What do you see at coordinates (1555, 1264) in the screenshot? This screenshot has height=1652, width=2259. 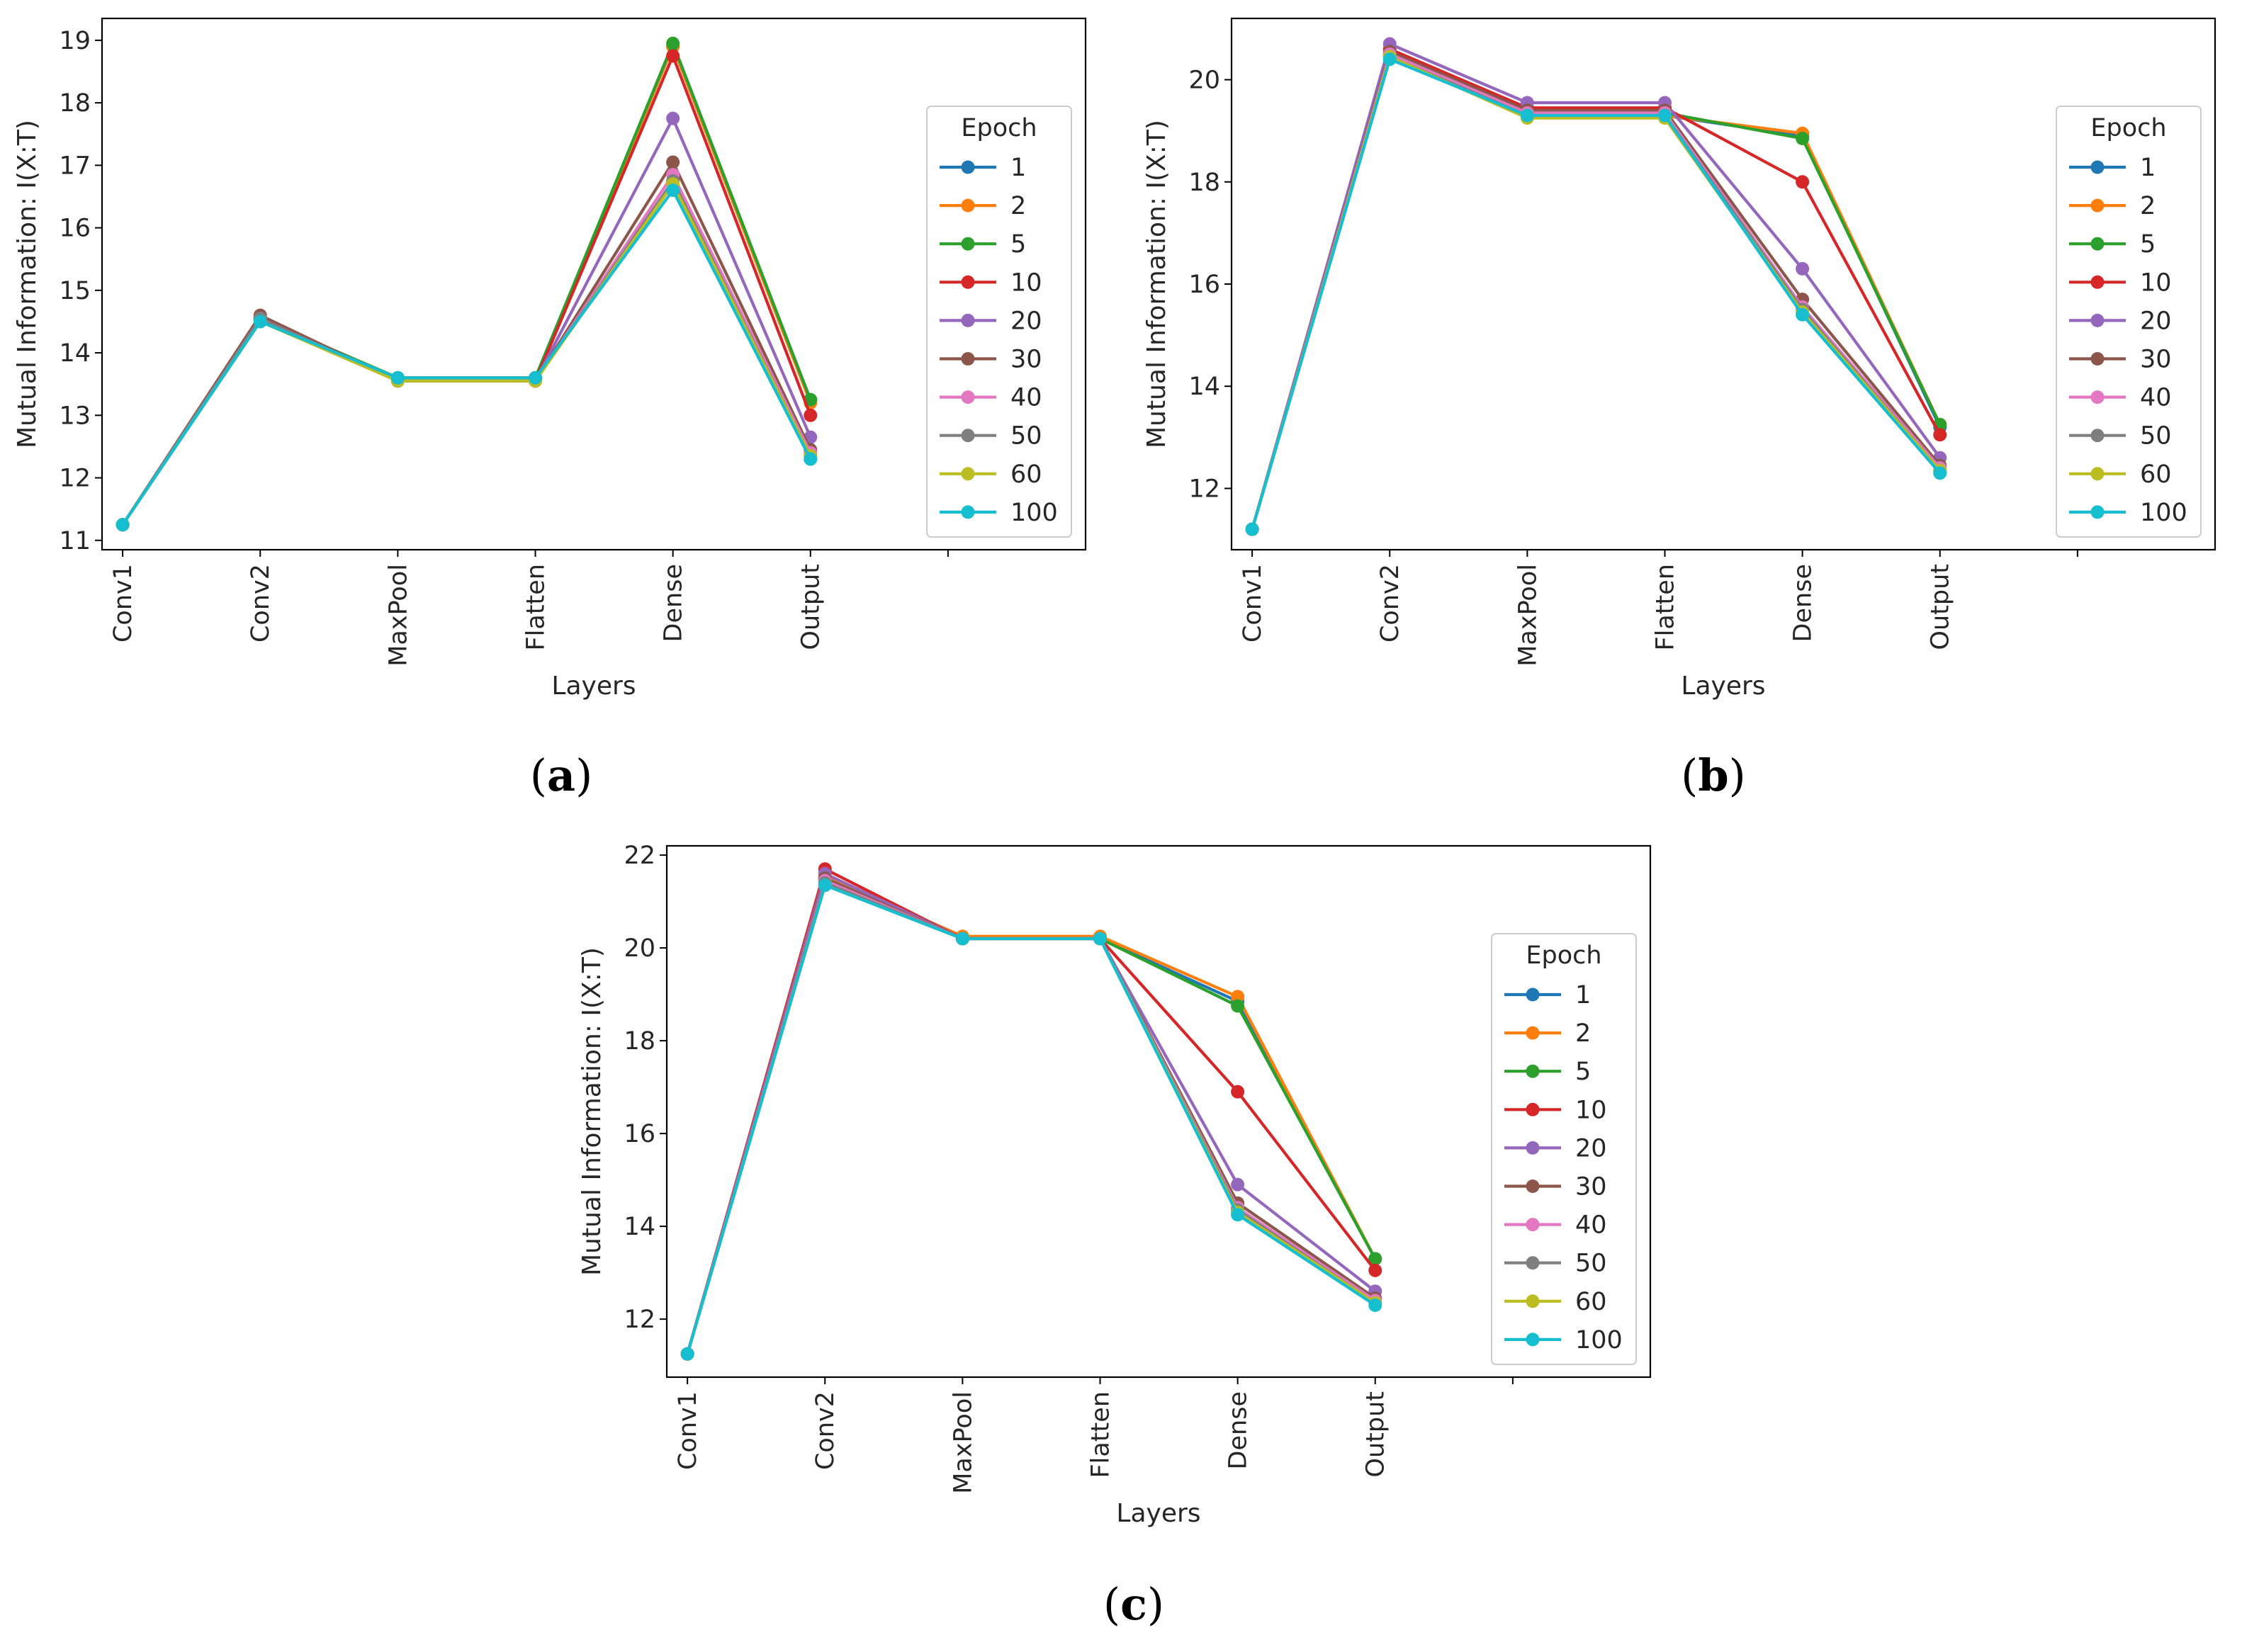 I see `legend-entry: 50` at bounding box center [1555, 1264].